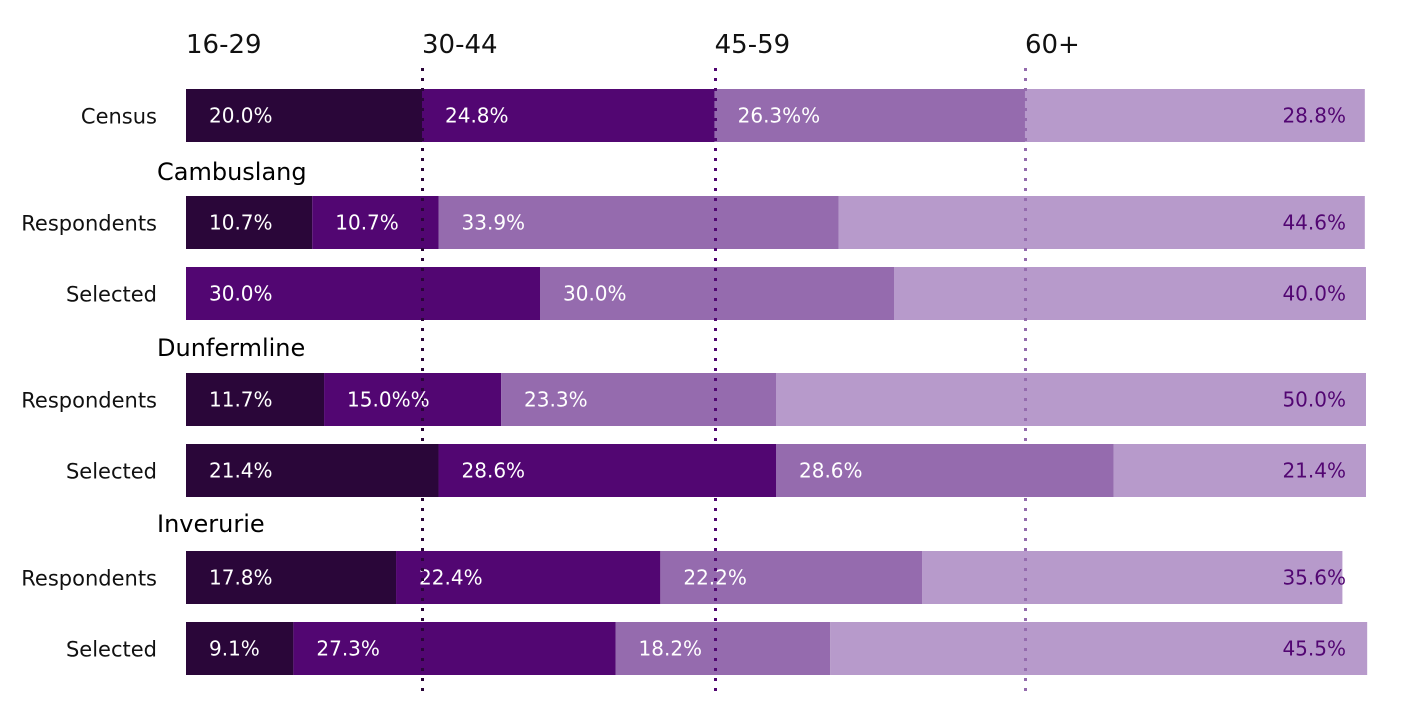 The height and width of the screenshot is (711, 1421). What do you see at coordinates (831, 471) in the screenshot?
I see `data-label-4-2: 28.6%` at bounding box center [831, 471].